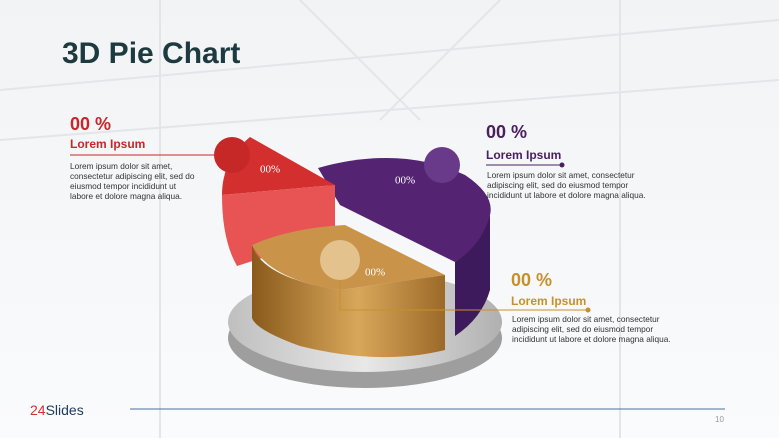  I want to click on callout-body: eiusmod tempor incididunt ut, so click(123, 186).